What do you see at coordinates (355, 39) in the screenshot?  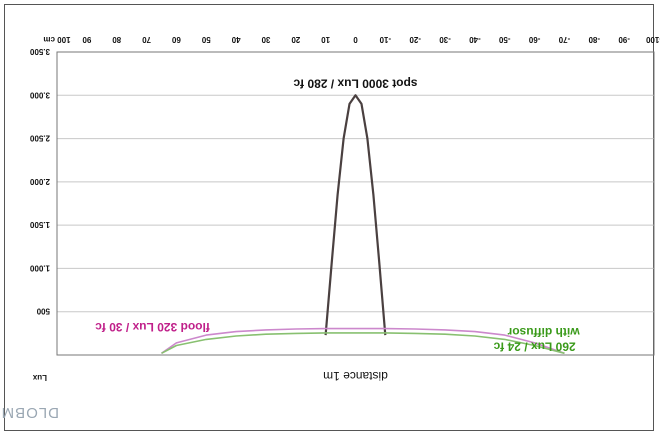 I see `x-tick-label: 0` at bounding box center [355, 39].